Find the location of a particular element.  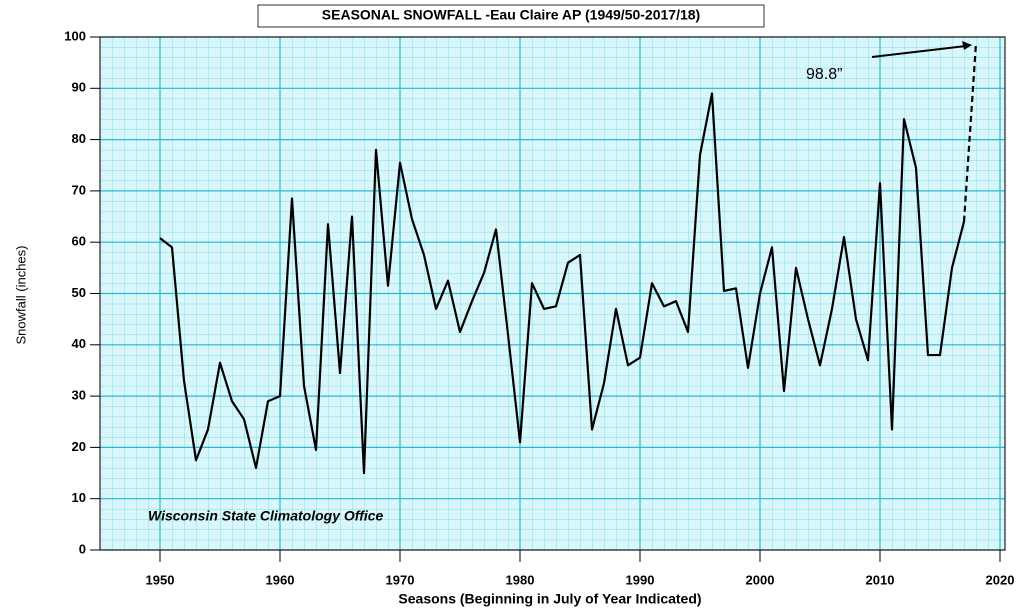

title-box is located at coordinates (511, 16).